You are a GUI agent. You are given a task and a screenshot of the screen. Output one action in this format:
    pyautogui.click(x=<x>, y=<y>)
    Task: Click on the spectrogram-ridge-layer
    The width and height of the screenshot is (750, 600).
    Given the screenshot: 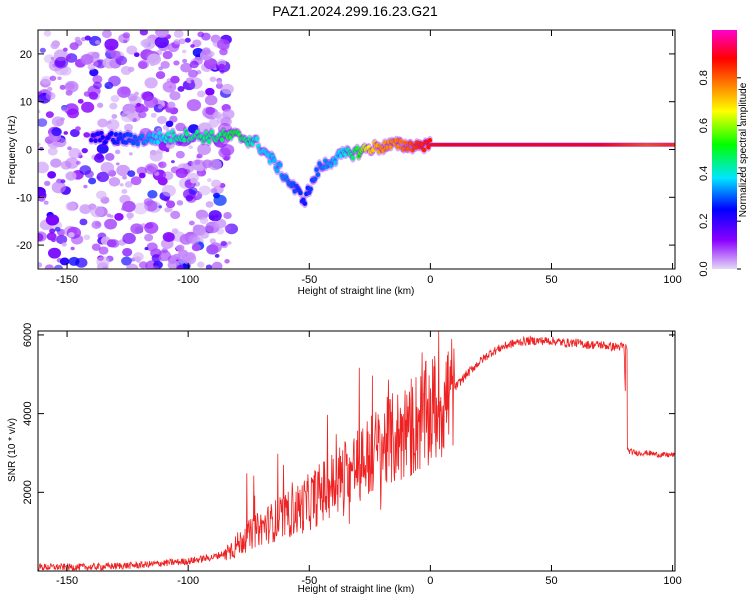 What is the action you would take?
    pyautogui.click(x=381, y=167)
    